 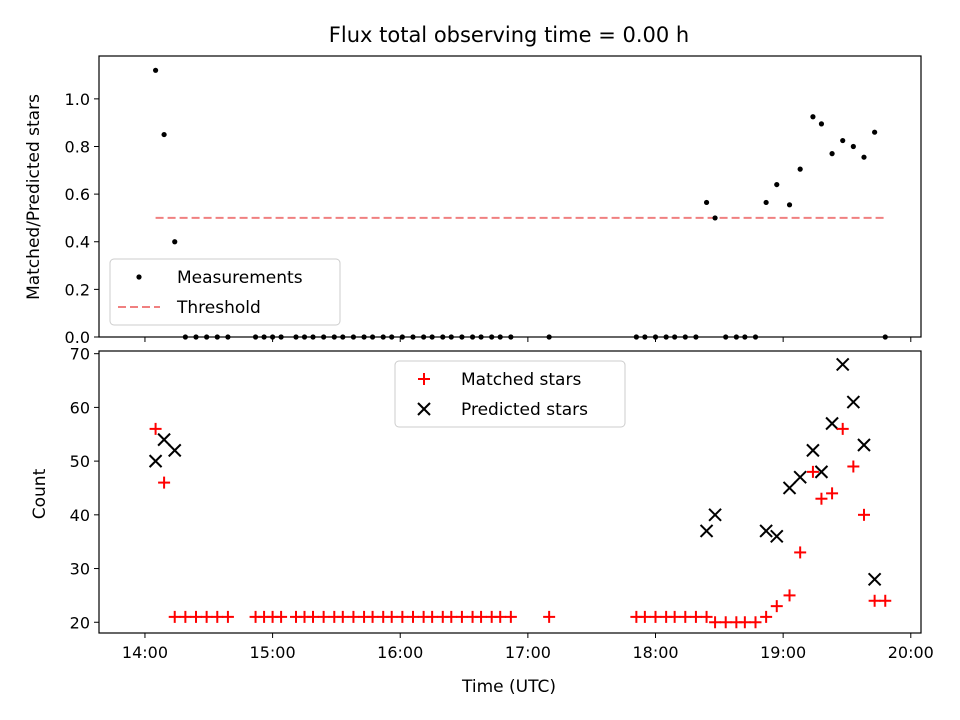 What do you see at coordinates (77, 242) in the screenshot?
I see `top-y-tick-label: 0.4` at bounding box center [77, 242].